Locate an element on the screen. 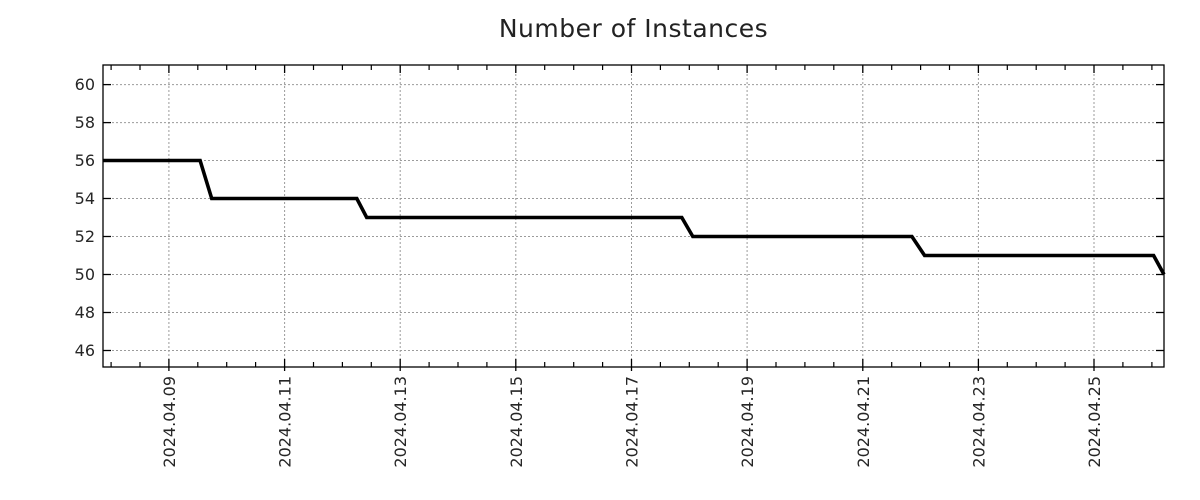  y-tick-label: 46 is located at coordinates (85, 350).